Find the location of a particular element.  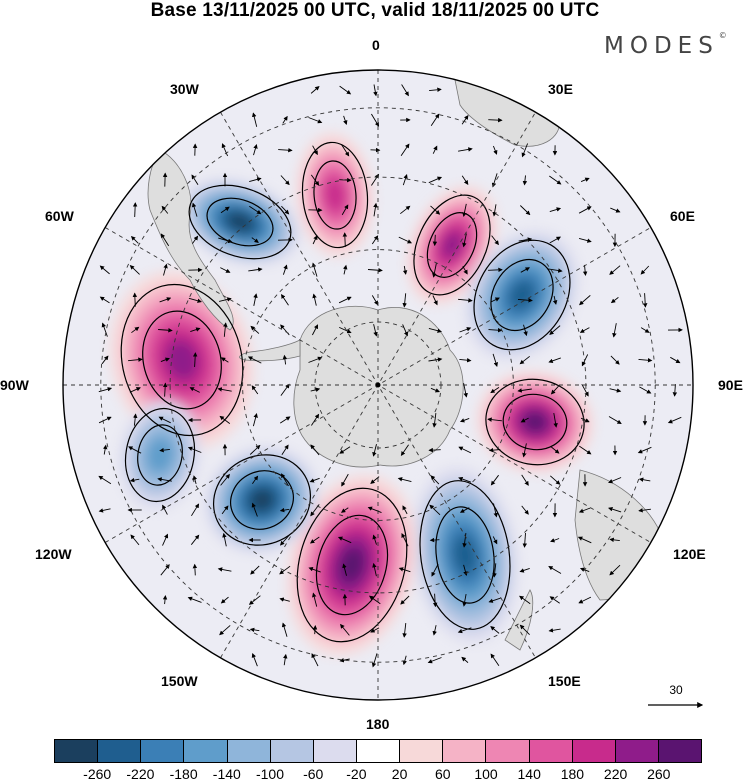

colorbar-tick-label: 140 is located at coordinates (529, 774).